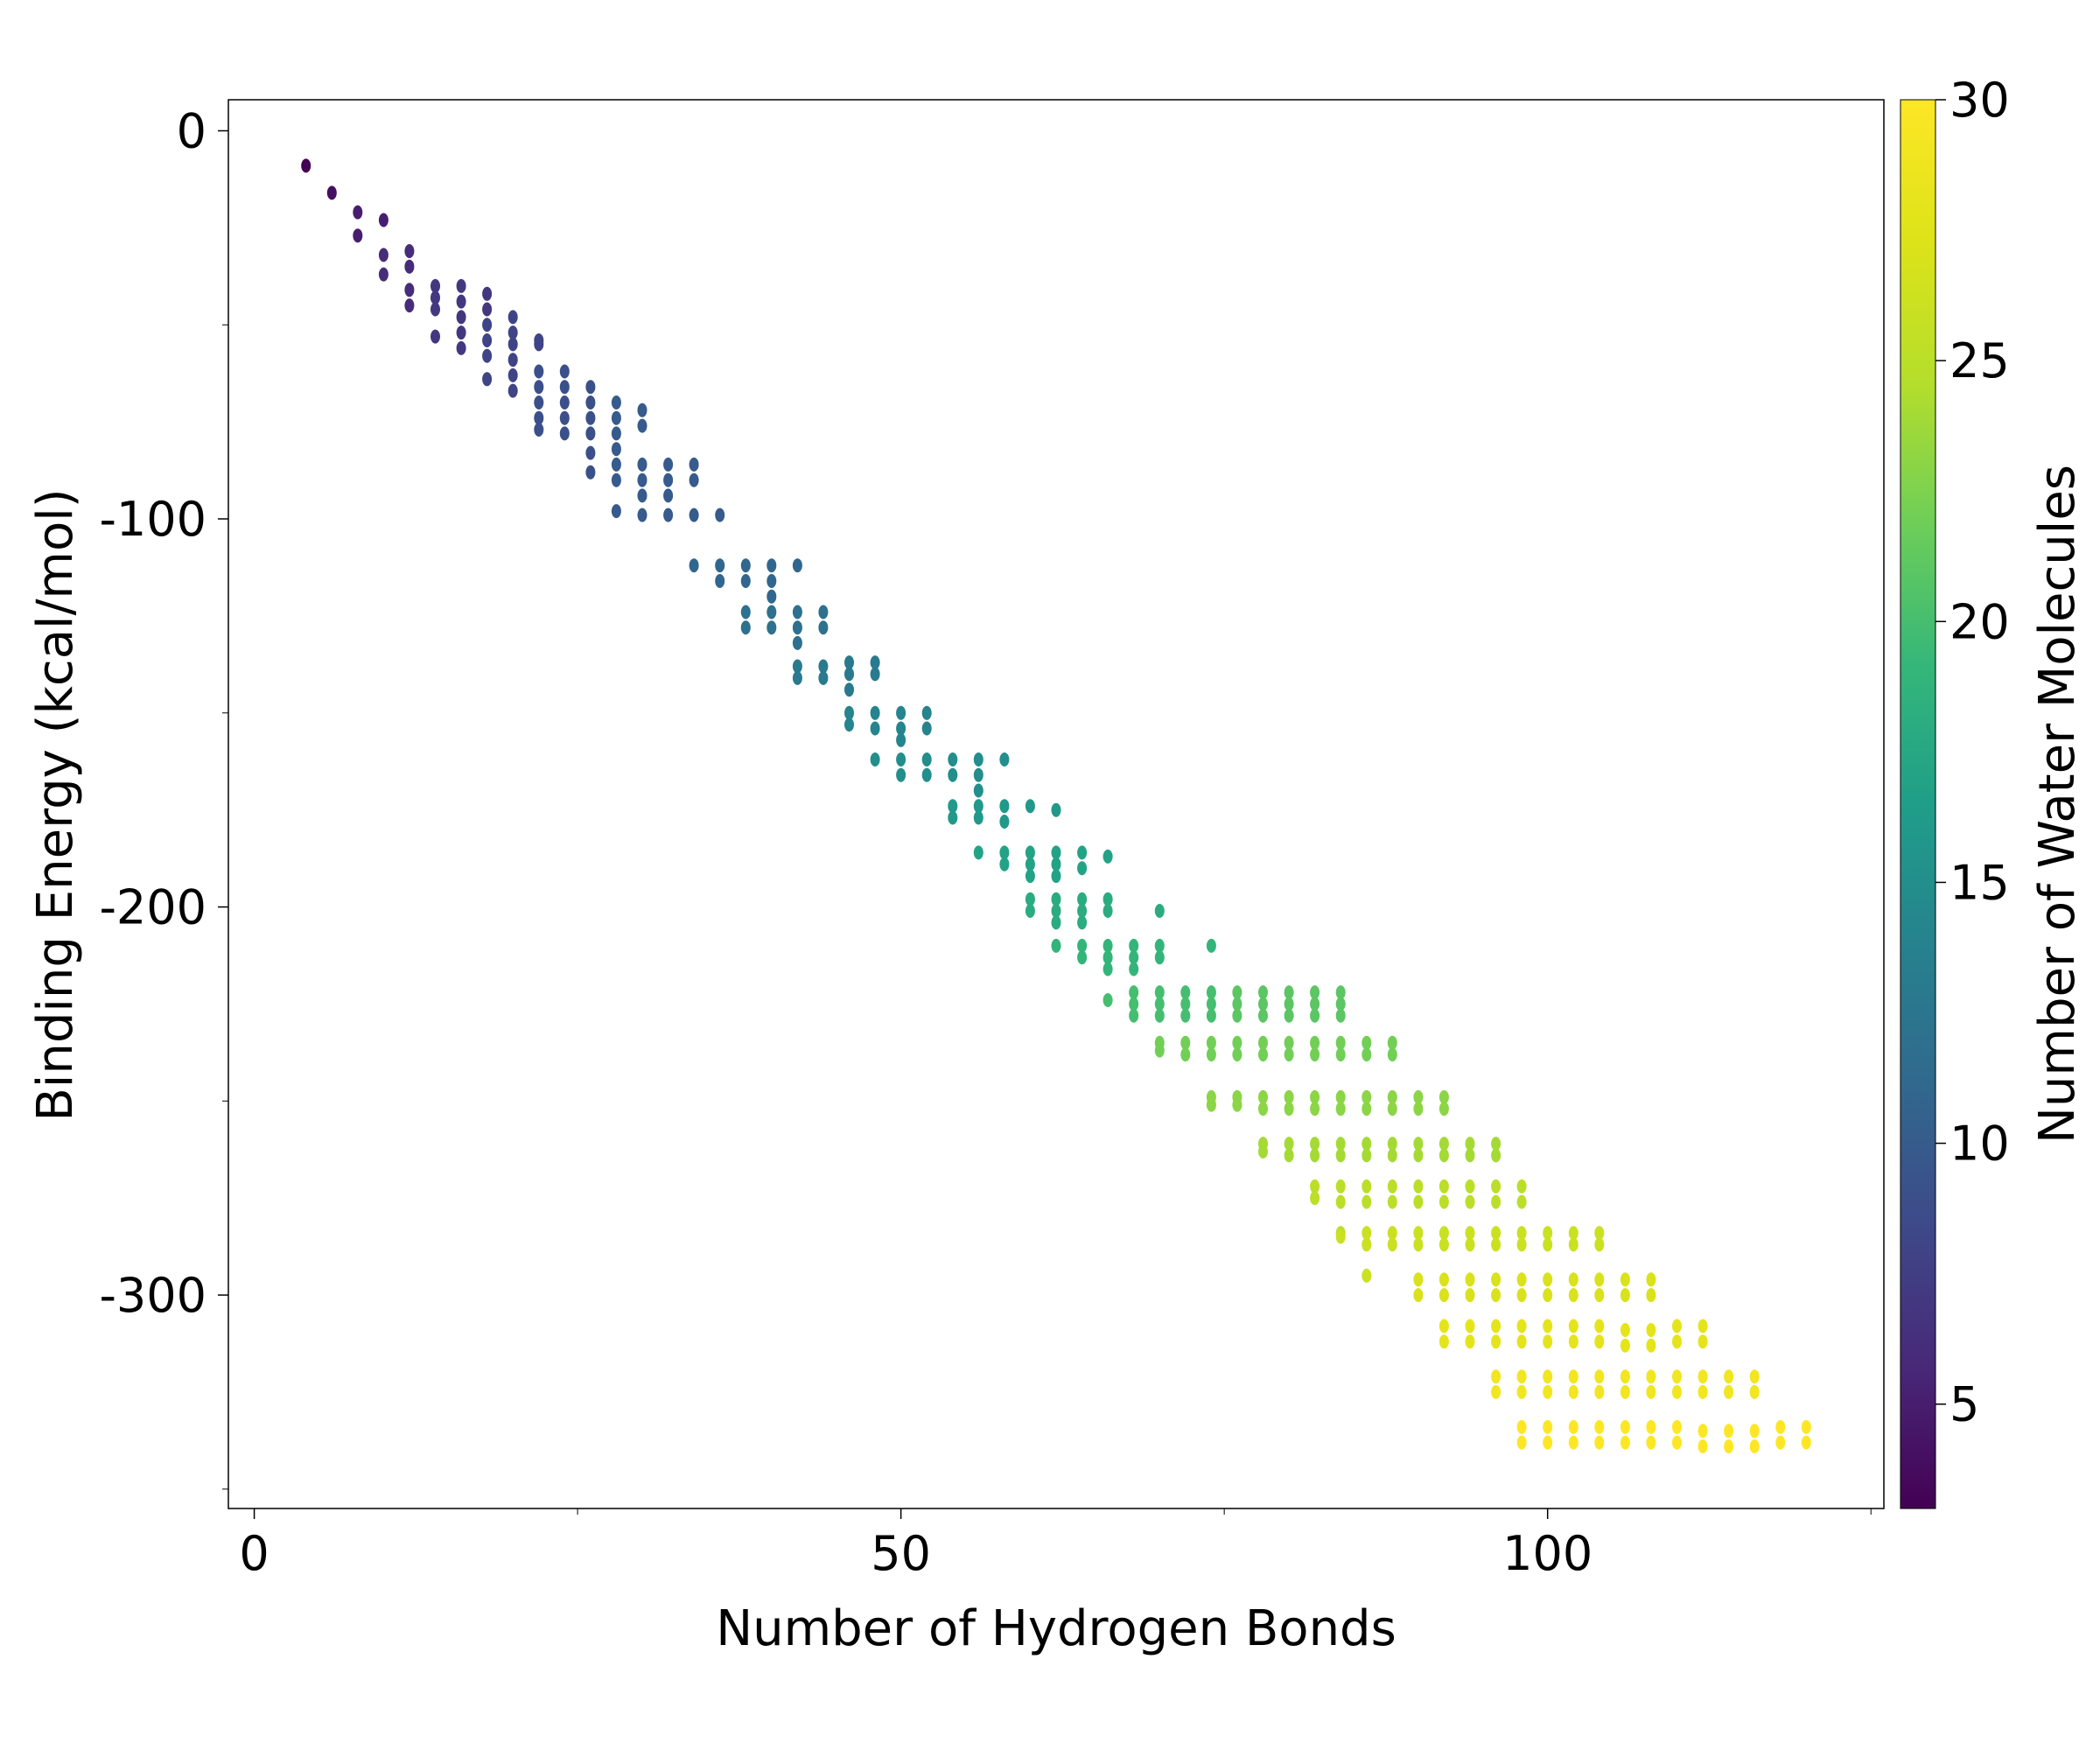 The image size is (2100, 1750). I want to click on x-tick-label: 100, so click(1547, 1553).